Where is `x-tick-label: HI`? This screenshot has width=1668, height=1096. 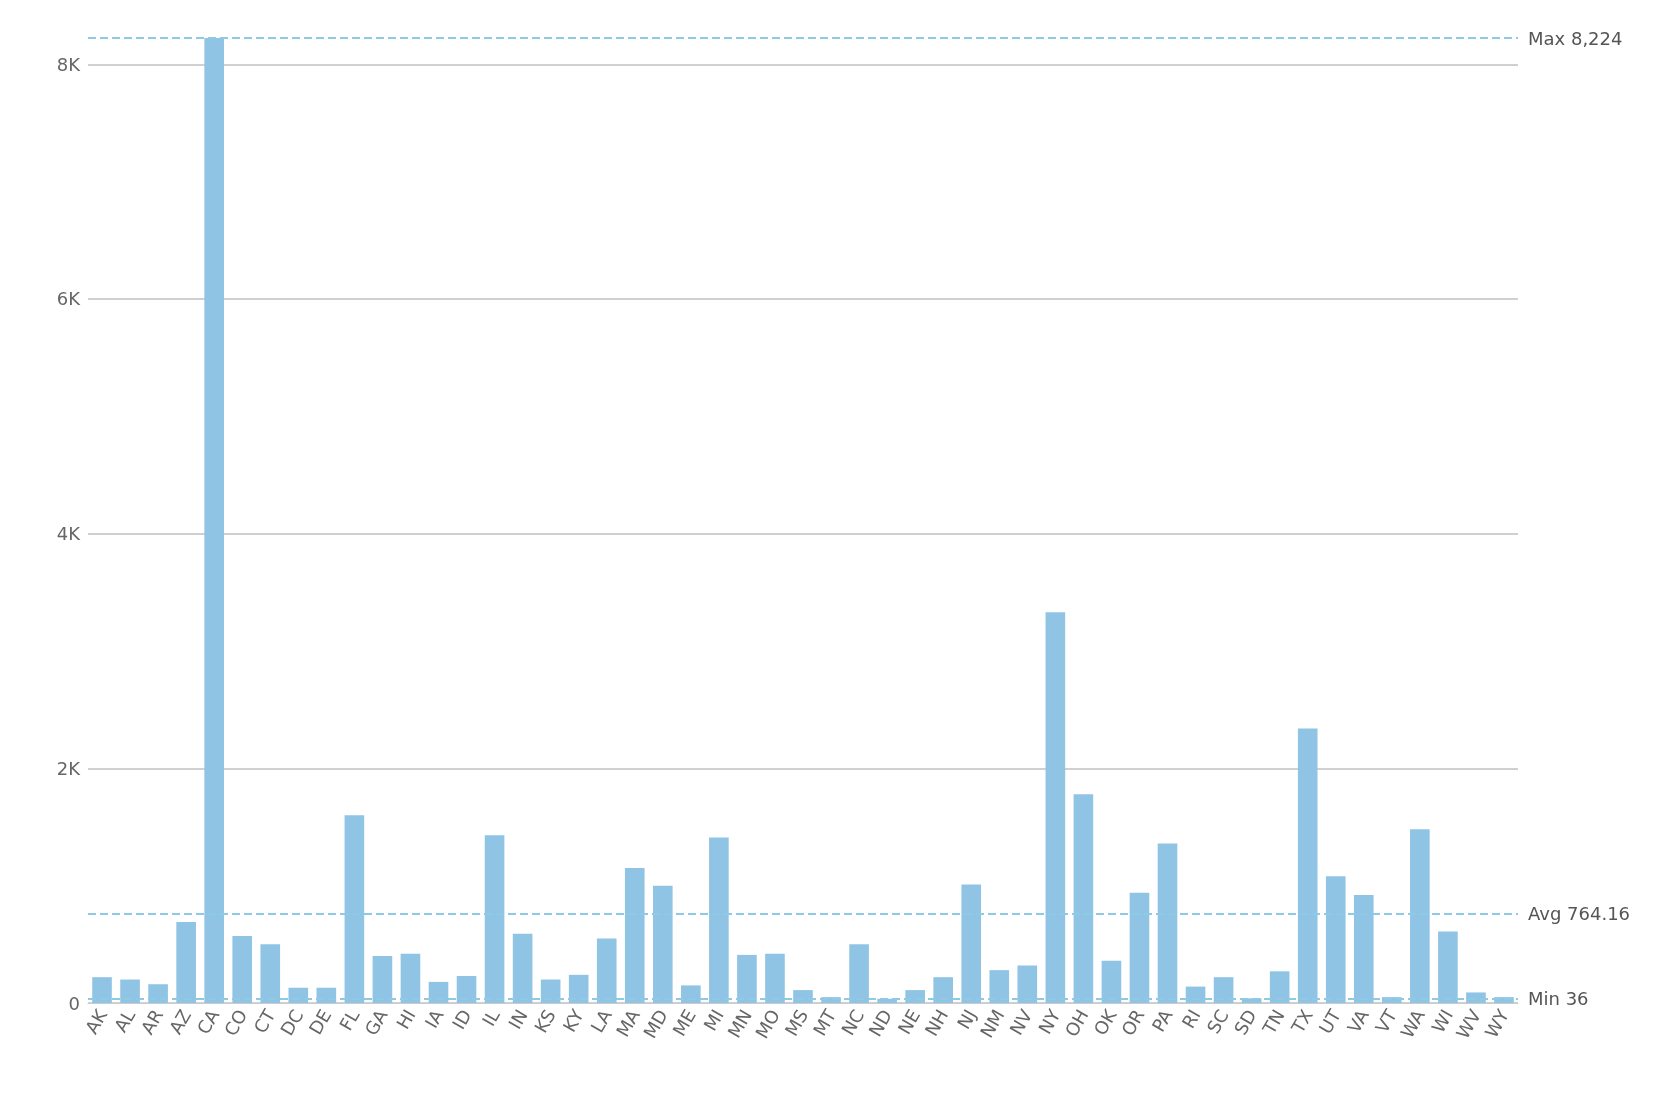
x-tick-label: HI is located at coordinates (405, 1019).